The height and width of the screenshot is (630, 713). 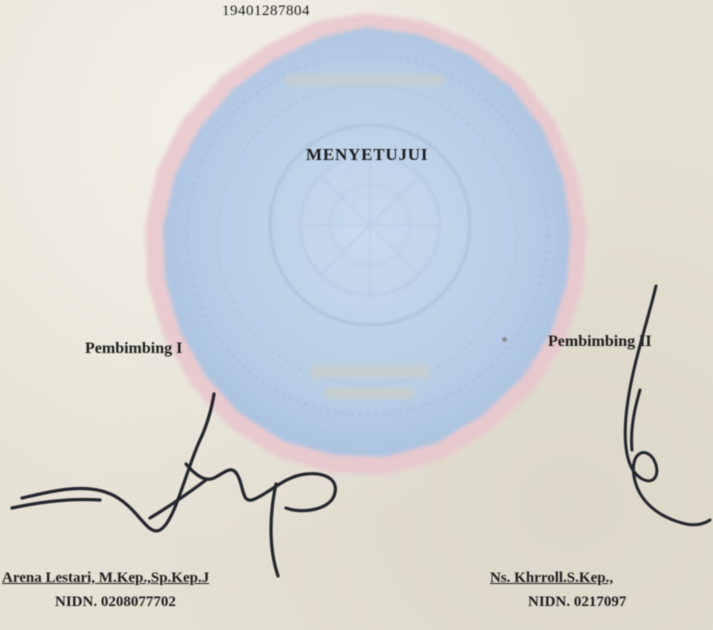 What do you see at coordinates (106, 578) in the screenshot?
I see `left-signer-name: Arena Lestari, M.Kep.,Sp.Kep.J` at bounding box center [106, 578].